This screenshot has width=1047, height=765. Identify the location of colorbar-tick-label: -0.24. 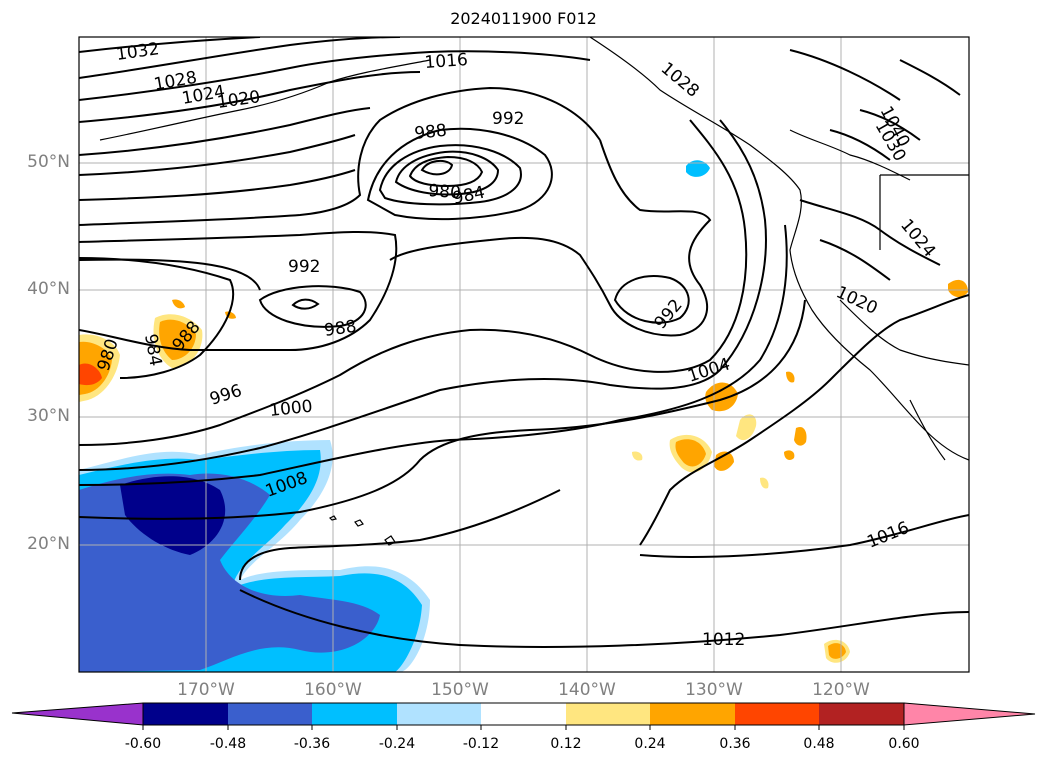
(397, 744).